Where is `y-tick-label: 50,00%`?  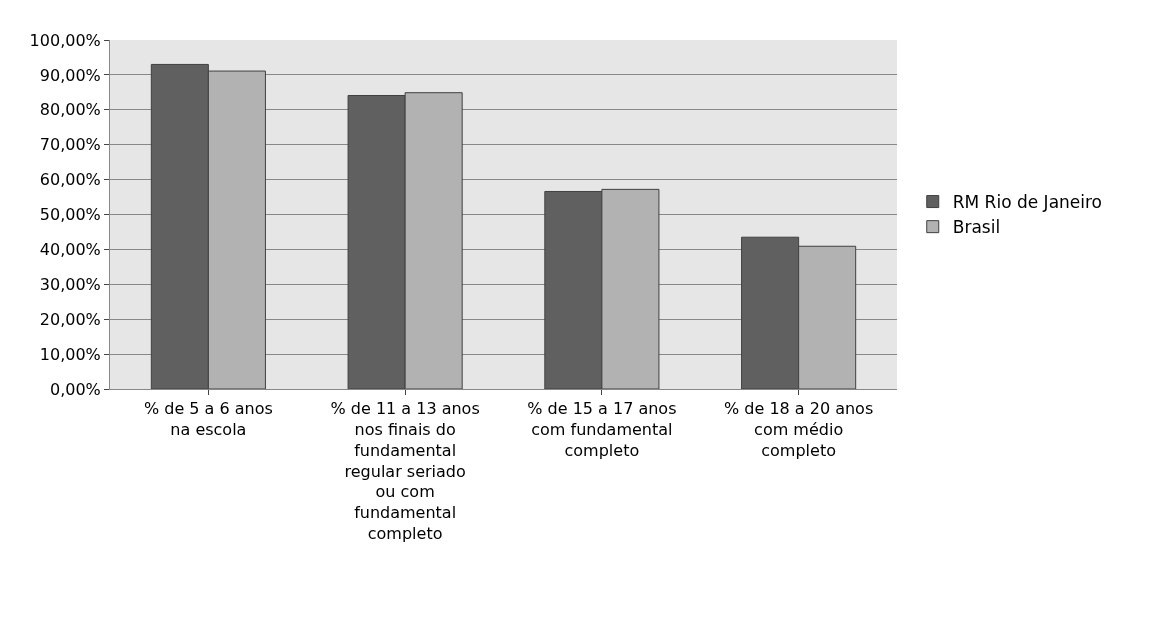
y-tick-label: 50,00% is located at coordinates (70, 215).